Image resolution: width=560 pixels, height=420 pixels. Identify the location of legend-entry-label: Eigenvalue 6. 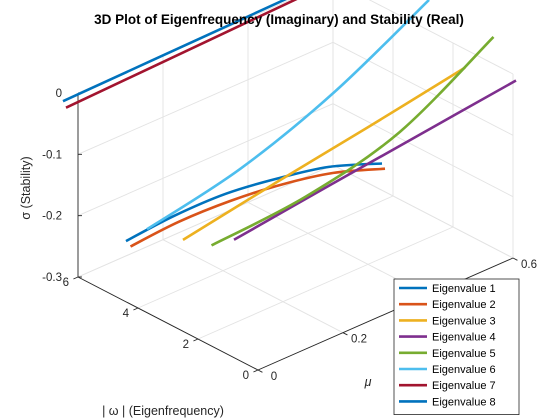
(464, 370).